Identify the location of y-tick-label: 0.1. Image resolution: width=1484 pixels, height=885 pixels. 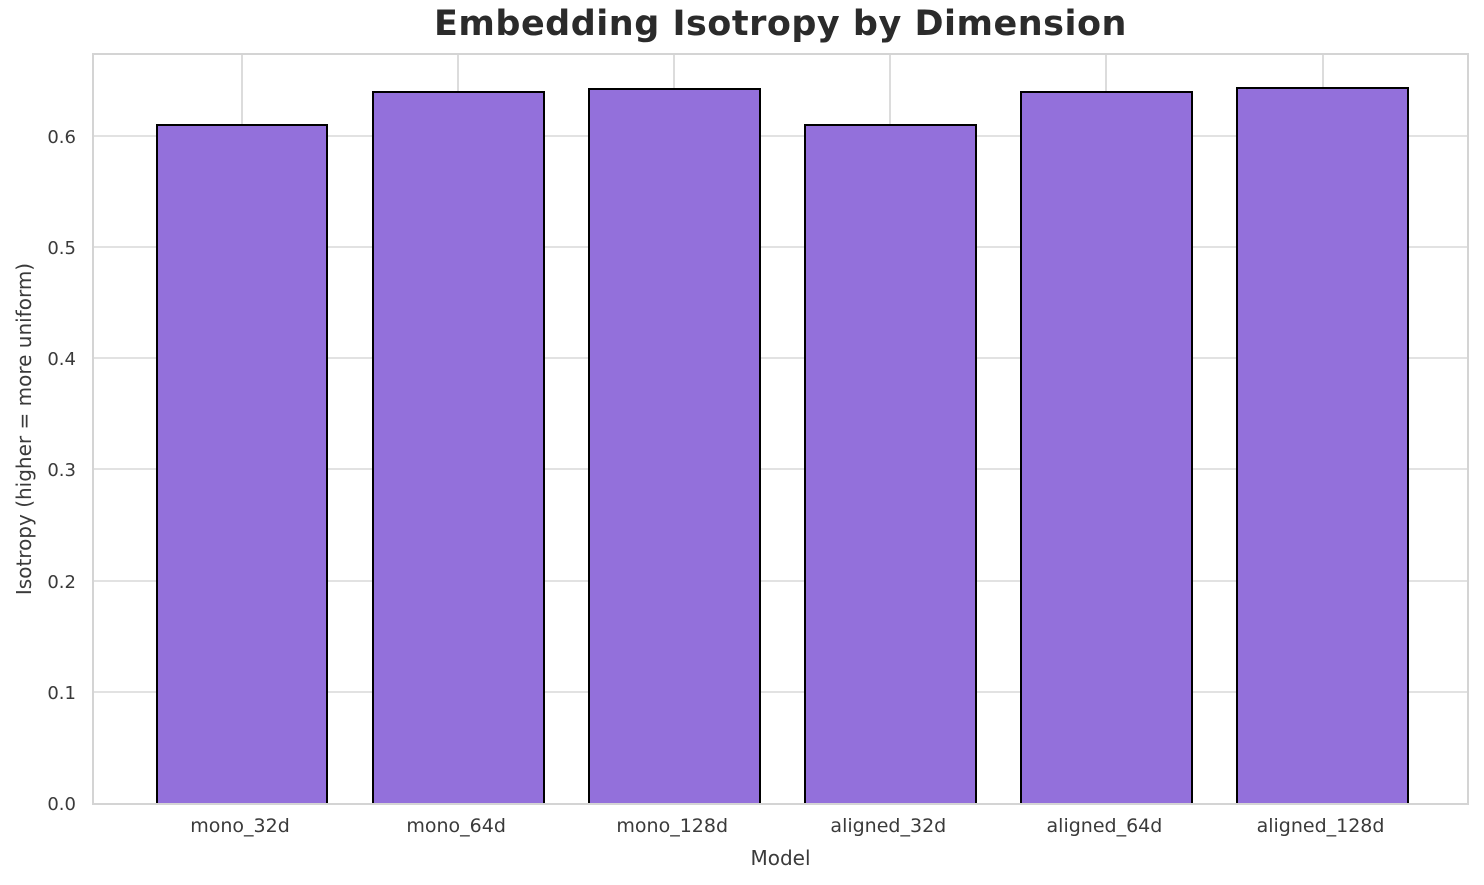
(61, 693).